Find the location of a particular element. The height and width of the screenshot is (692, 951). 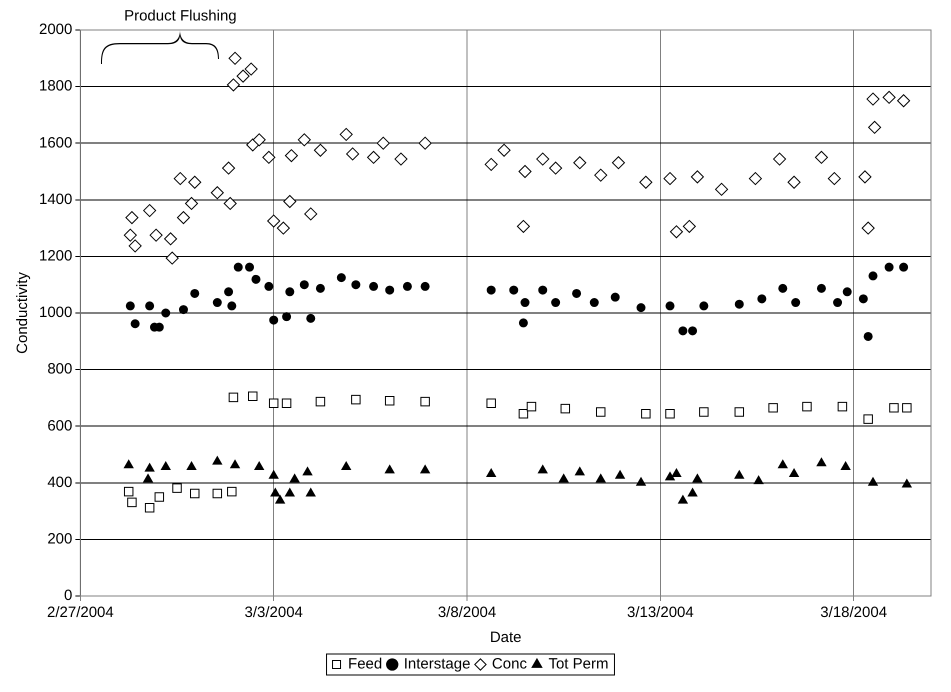

legend-label: Feed is located at coordinates (365, 664).